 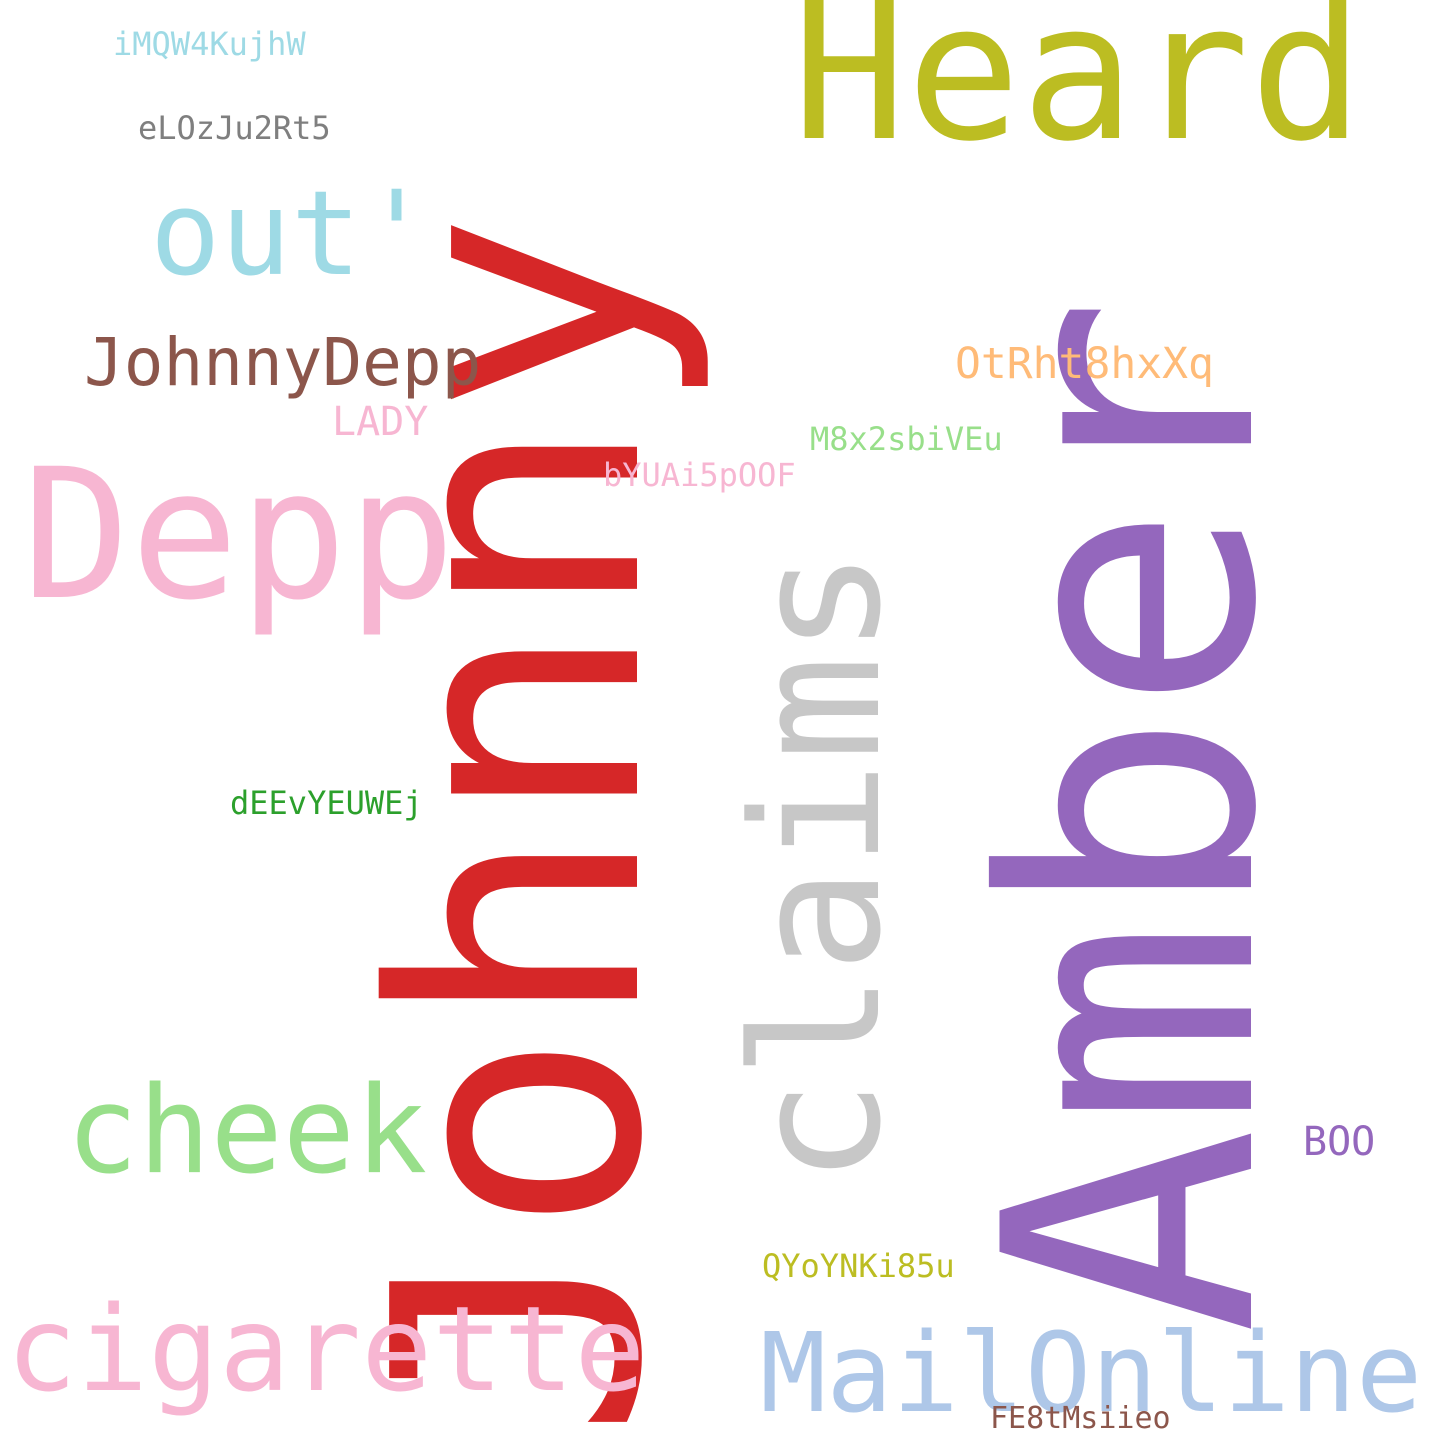 What do you see at coordinates (239, 535) in the screenshot?
I see `word-depp: Depp` at bounding box center [239, 535].